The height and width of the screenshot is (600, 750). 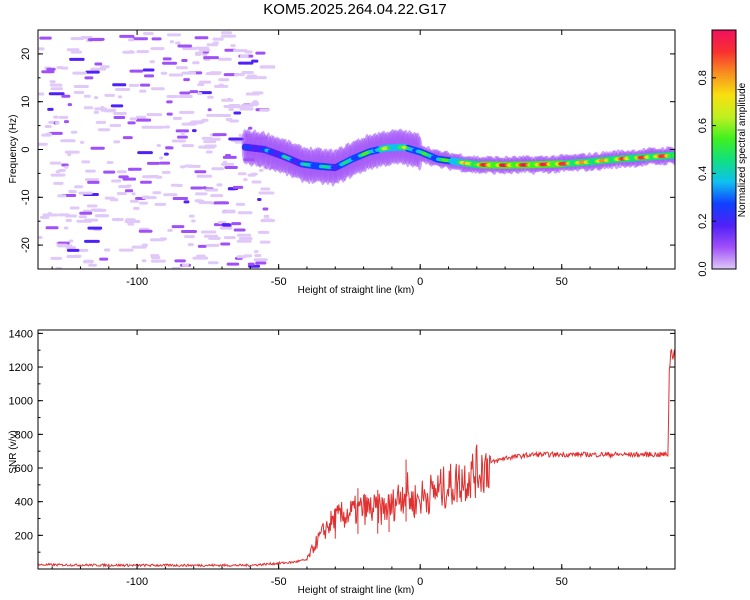 What do you see at coordinates (13, 149) in the screenshot?
I see `spectrogram-ylabel: Frequency (Hz)` at bounding box center [13, 149].